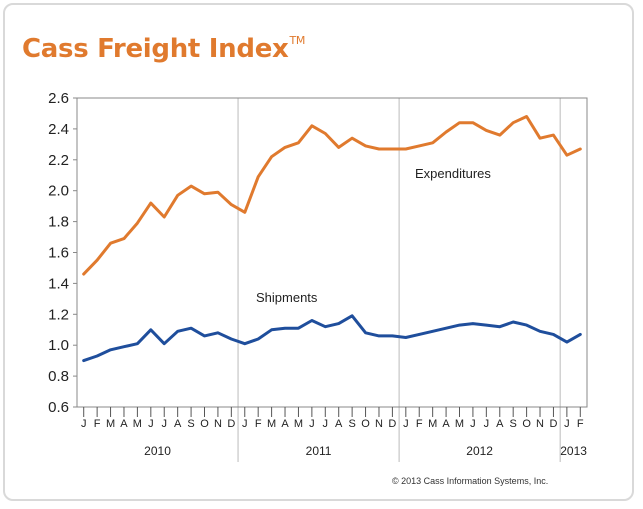  I want to click on y-tick-label: 1.2, so click(58, 314).